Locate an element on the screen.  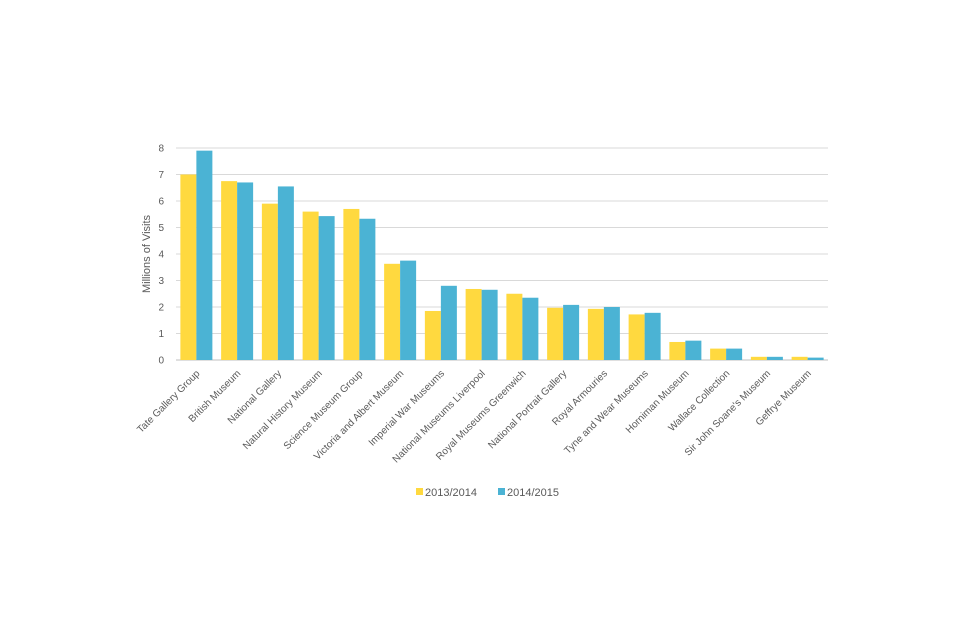
y-axis-title: Millions of Visits is located at coordinates (147, 253).